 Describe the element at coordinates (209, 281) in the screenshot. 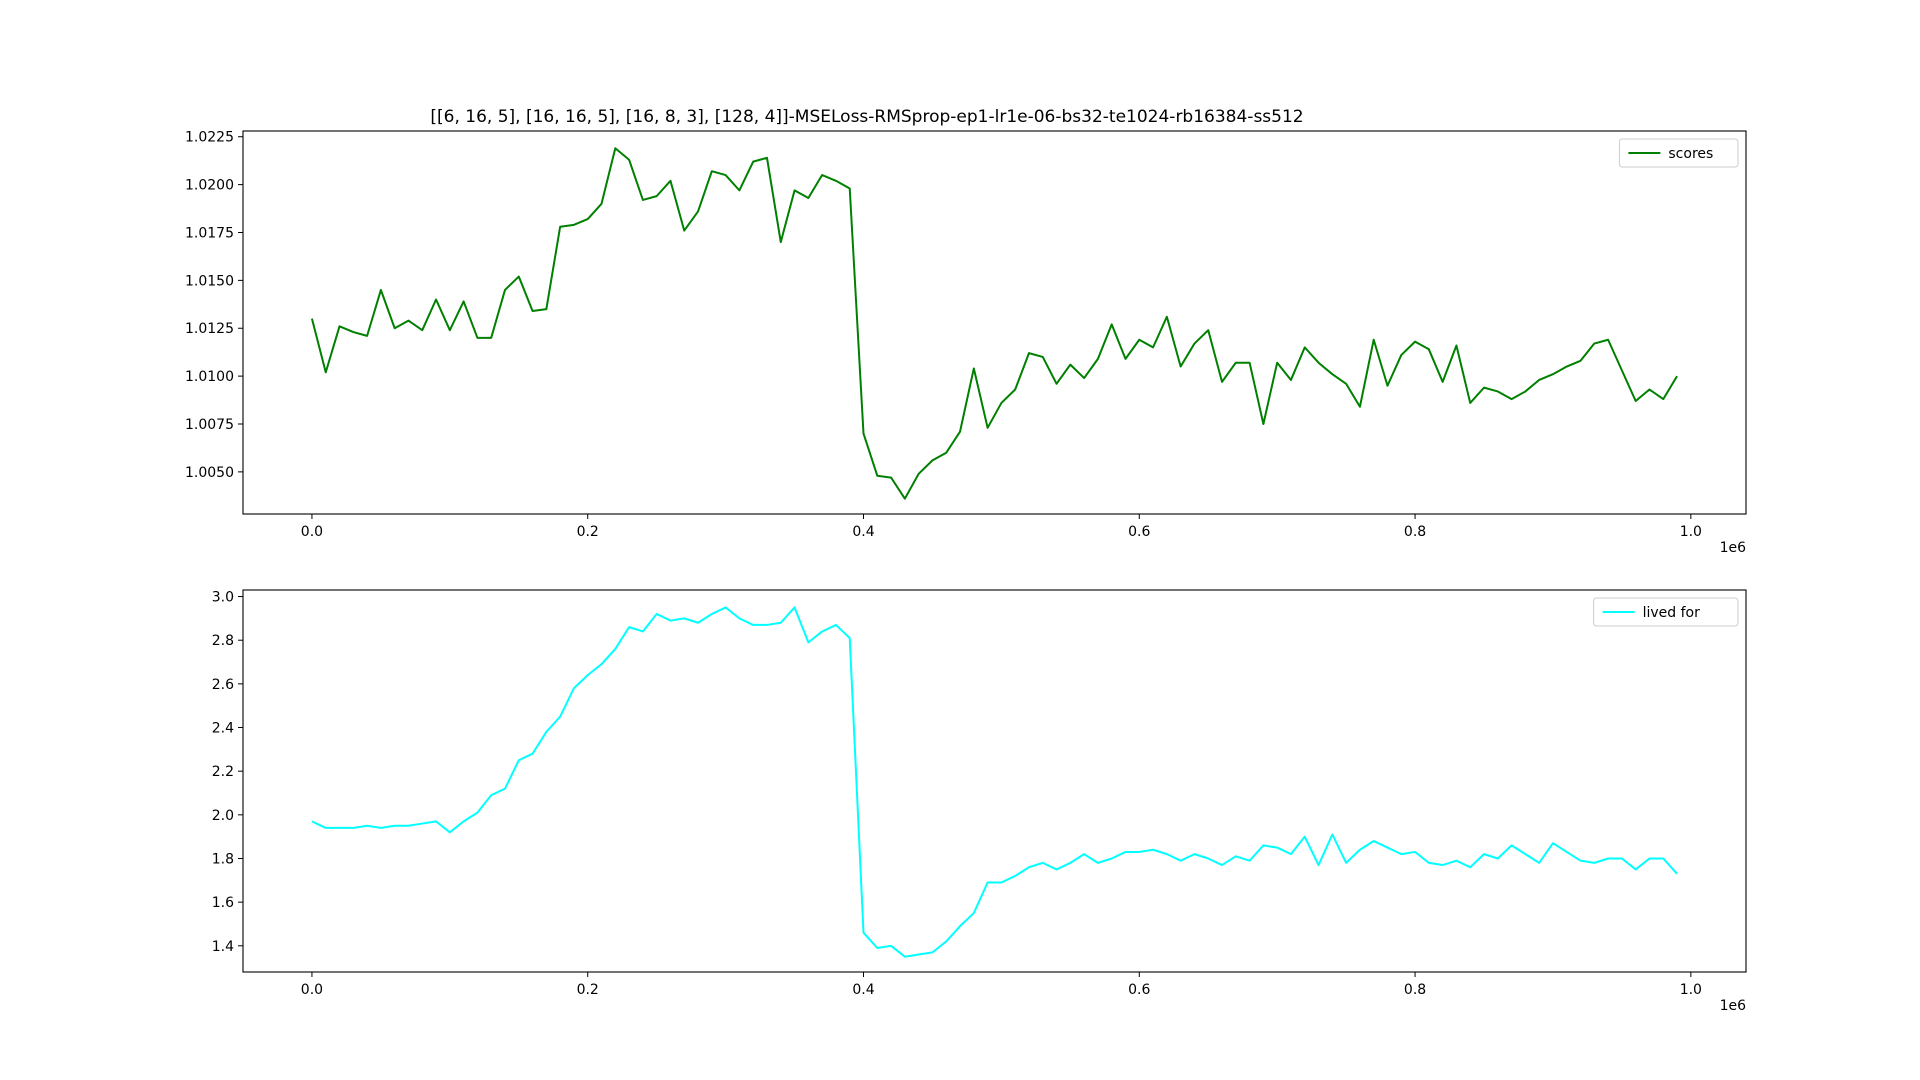

I see `y-tick-label: 1.0150` at that location.